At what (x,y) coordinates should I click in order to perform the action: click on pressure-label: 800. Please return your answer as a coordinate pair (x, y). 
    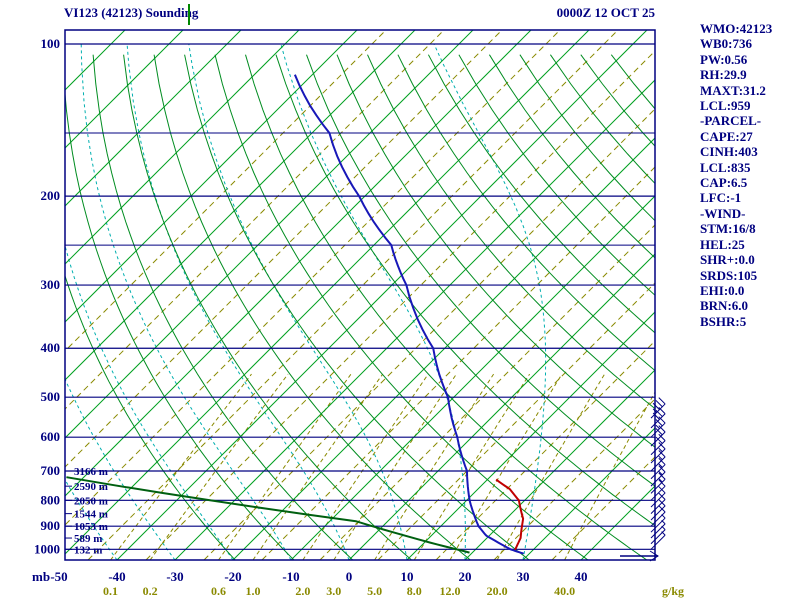
    Looking at the image, I should click on (51, 499).